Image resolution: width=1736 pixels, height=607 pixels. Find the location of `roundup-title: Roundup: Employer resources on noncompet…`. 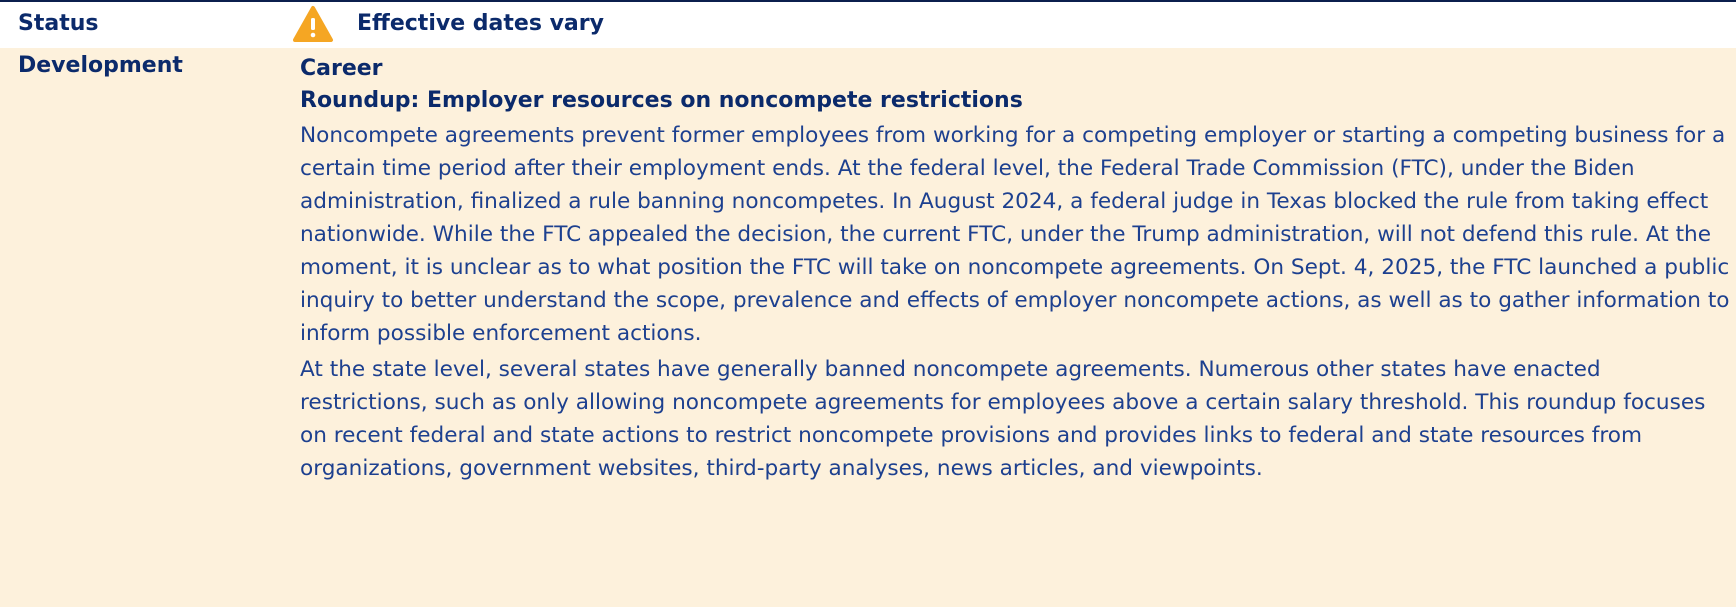

roundup-title: Roundup: Employer resources on noncompet… is located at coordinates (661, 100).